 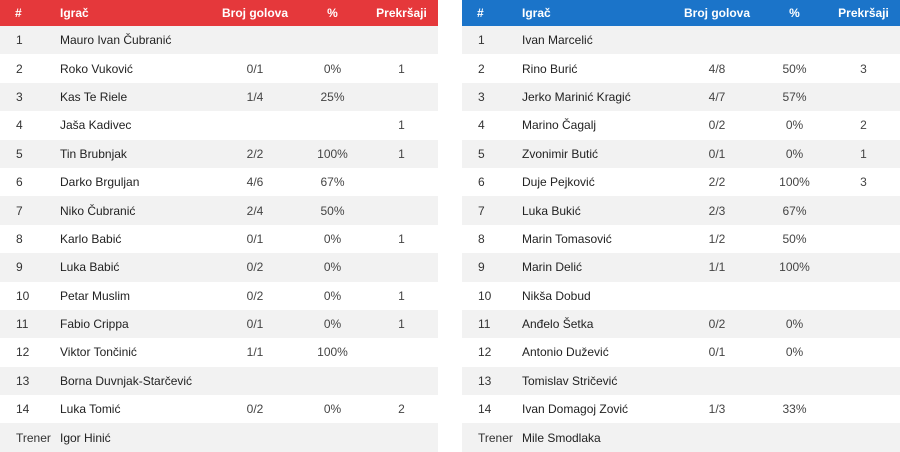 I want to click on player-row: 4 Jaša Kadivec 1, so click(x=219, y=125).